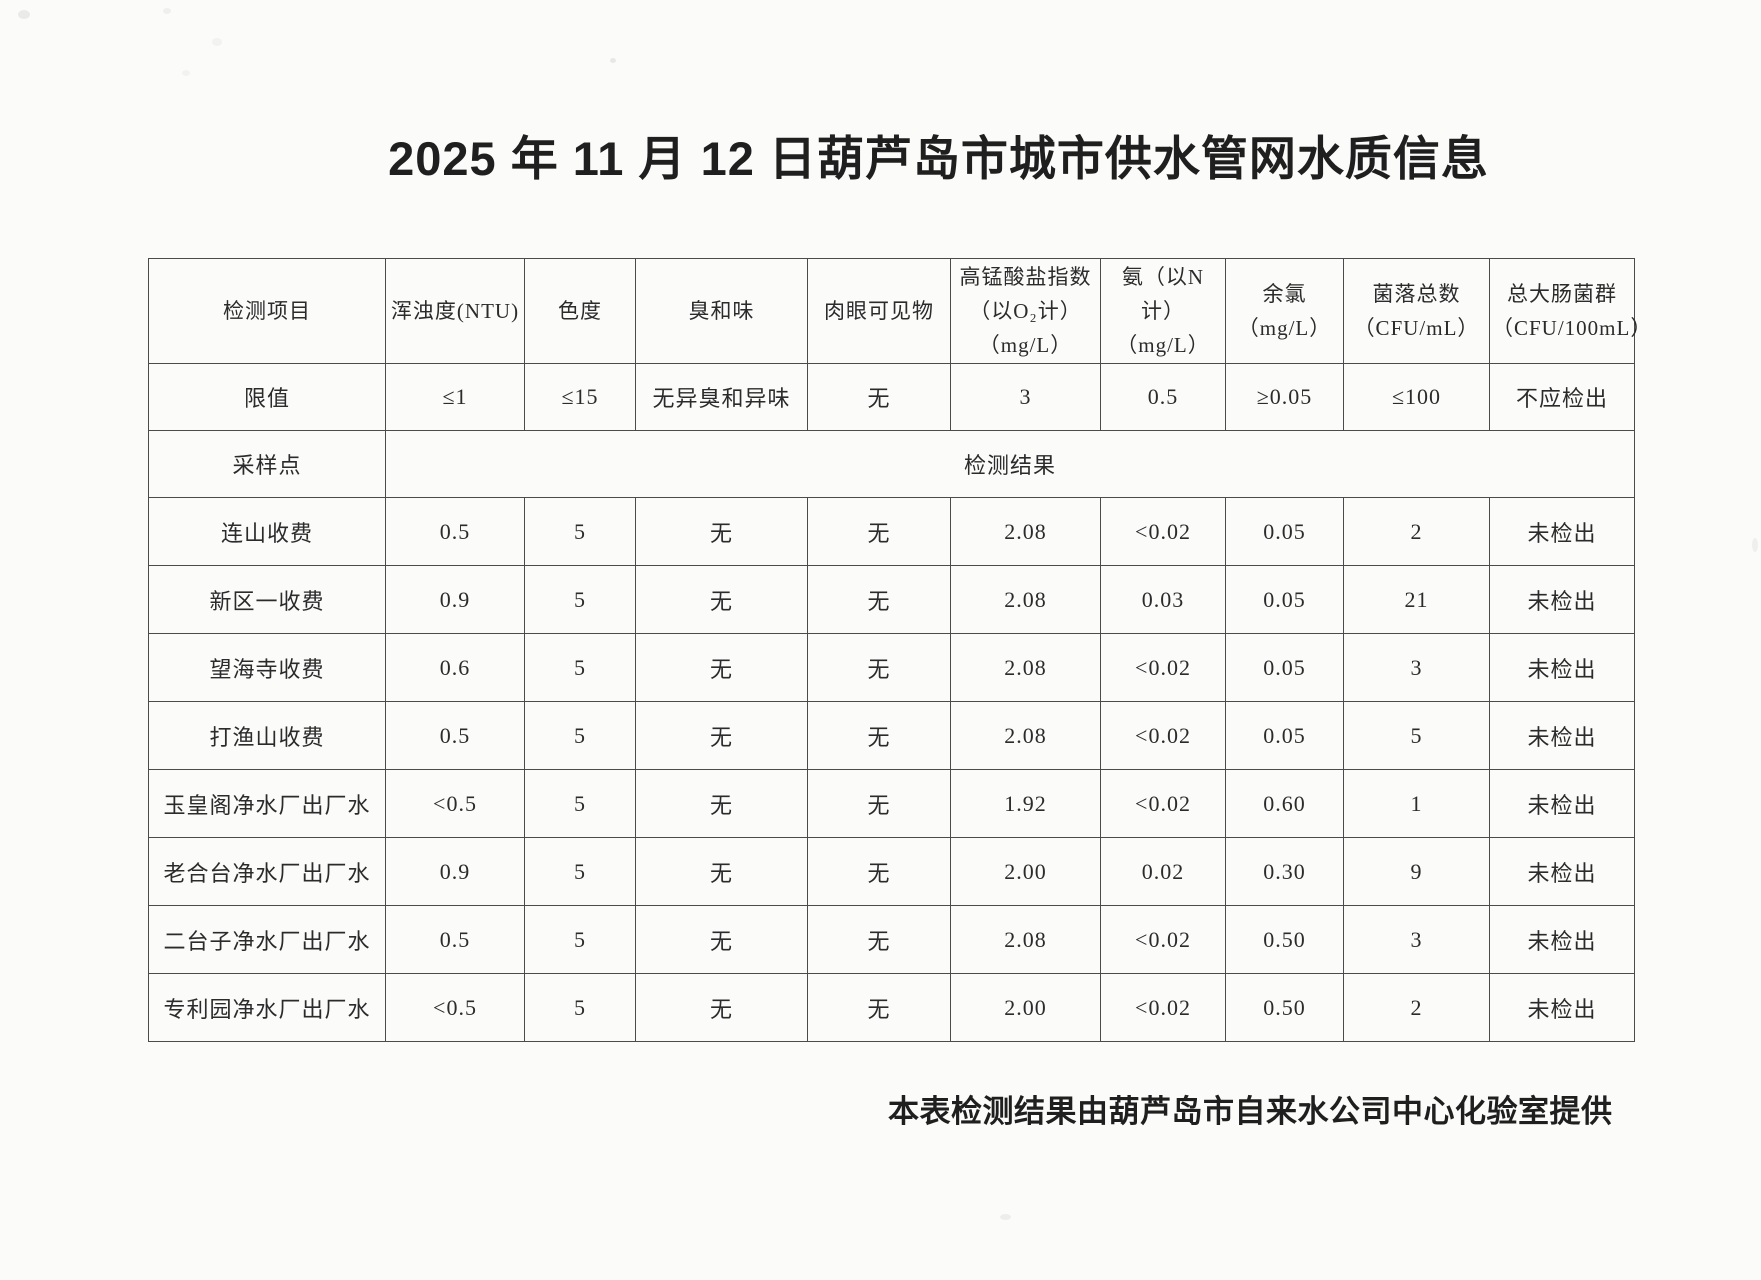  Describe the element at coordinates (1570, 311) in the screenshot. I see `column-header-cell: 总大肠菌群 （CFU/100mL）` at that location.